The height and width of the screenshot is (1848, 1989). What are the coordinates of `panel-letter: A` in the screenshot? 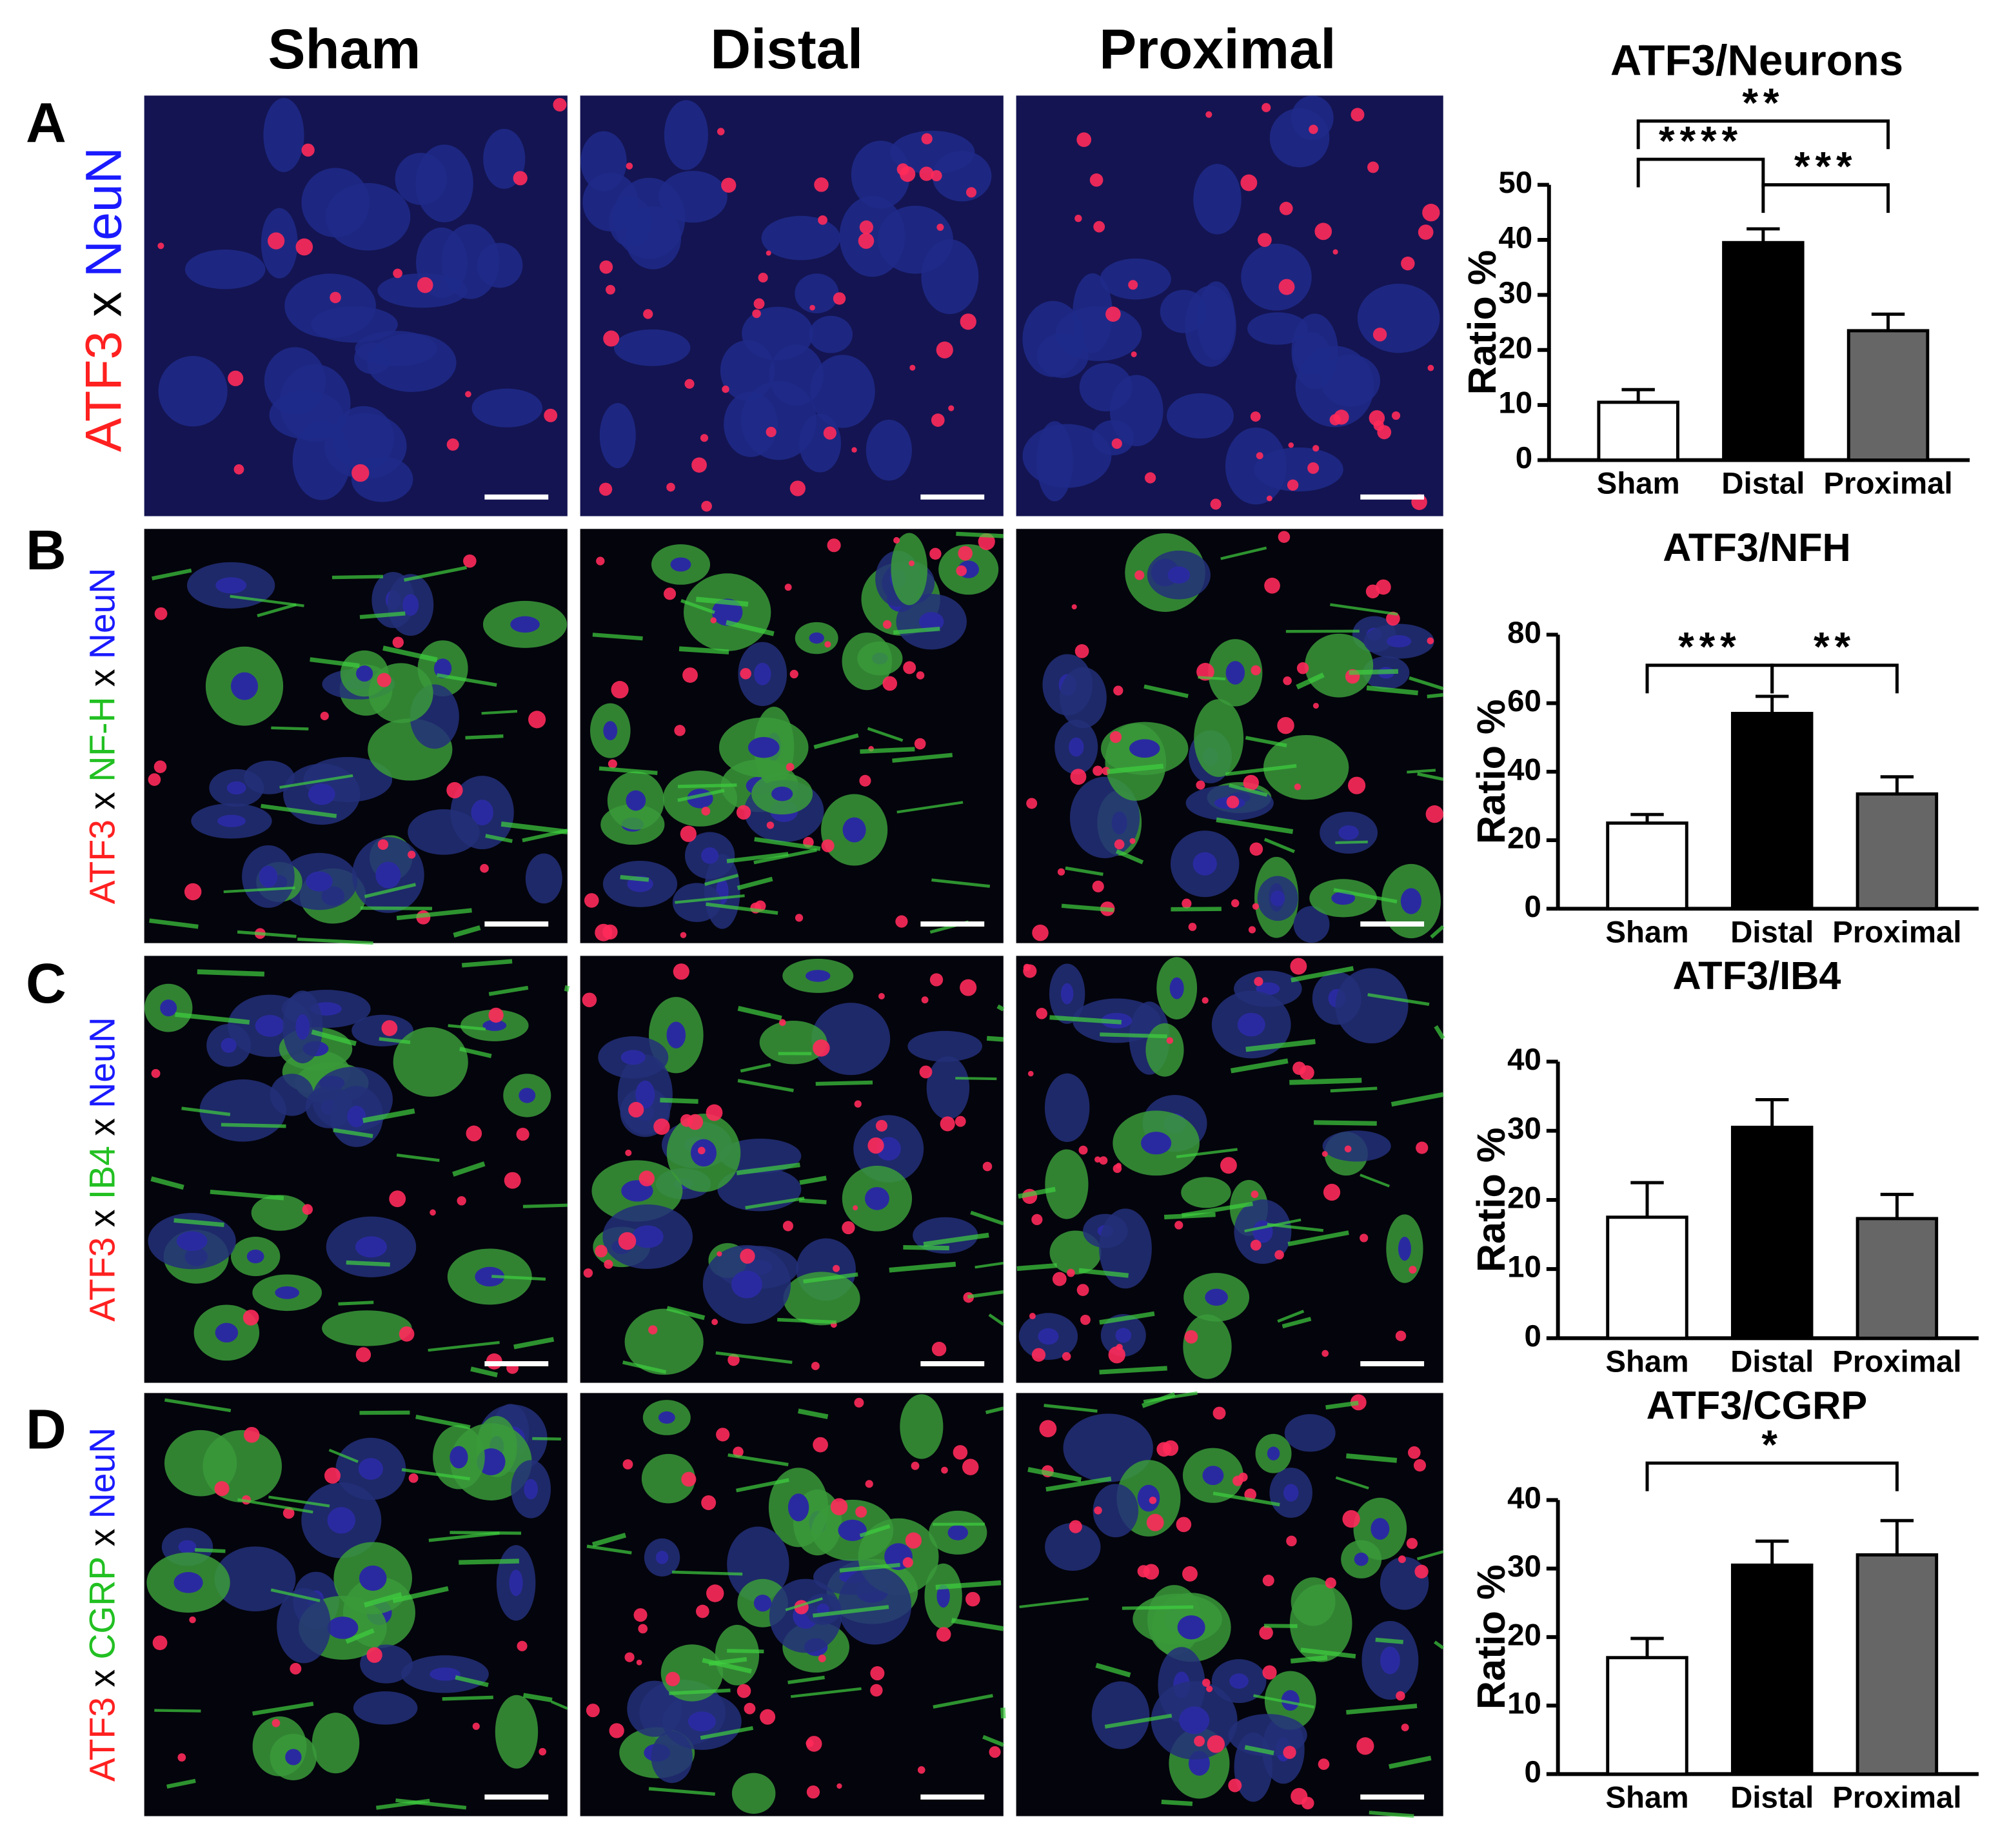 It's located at (46, 124).